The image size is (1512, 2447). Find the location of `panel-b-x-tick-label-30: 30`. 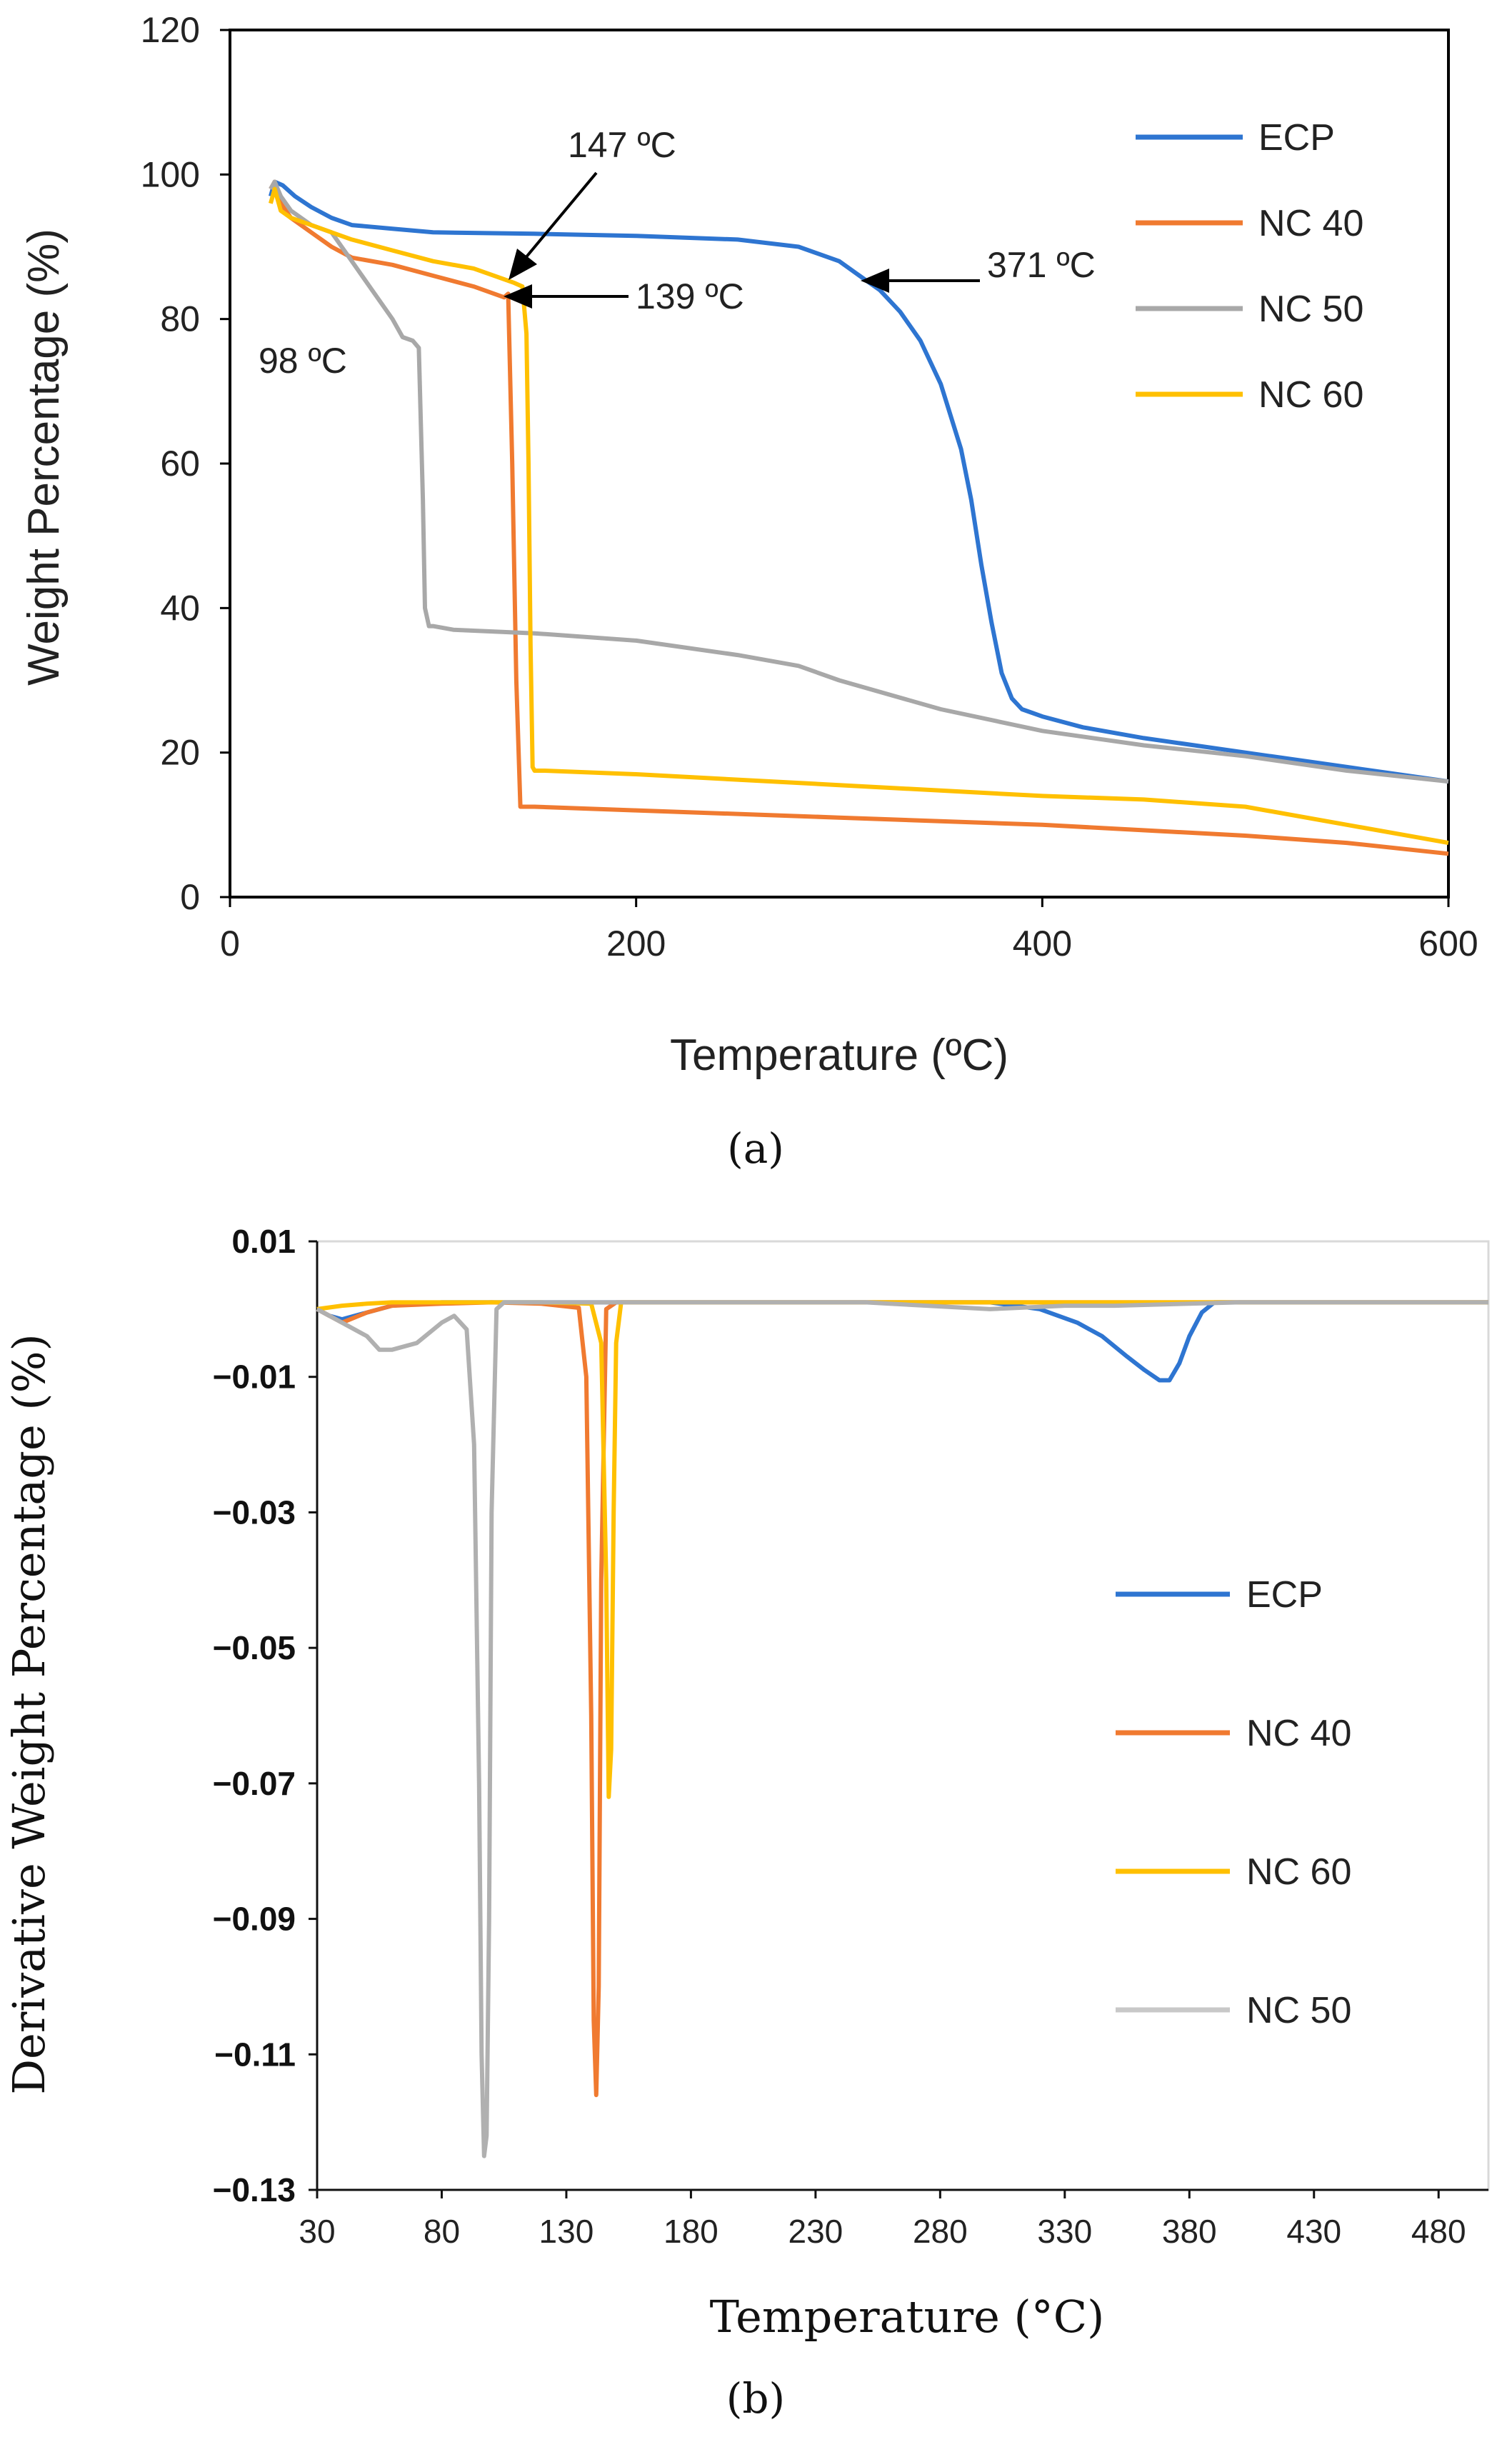

panel-b-x-tick-label-30: 30 is located at coordinates (317, 2231).